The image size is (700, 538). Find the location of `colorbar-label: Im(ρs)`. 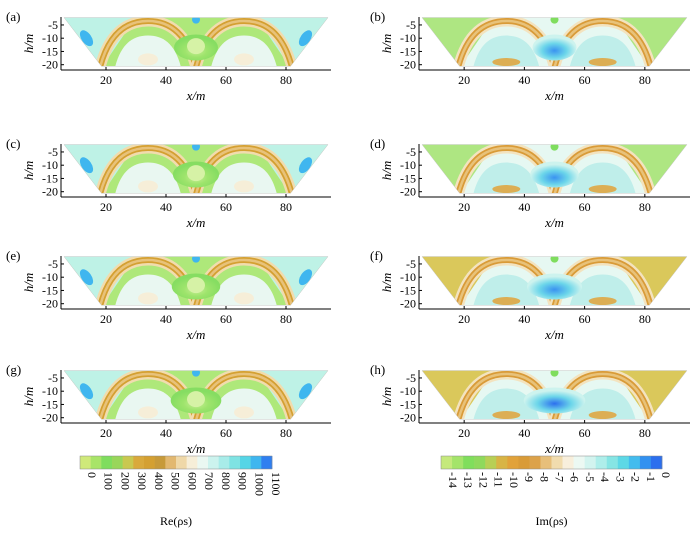

colorbar-label: Im(ρs) is located at coordinates (552, 521).